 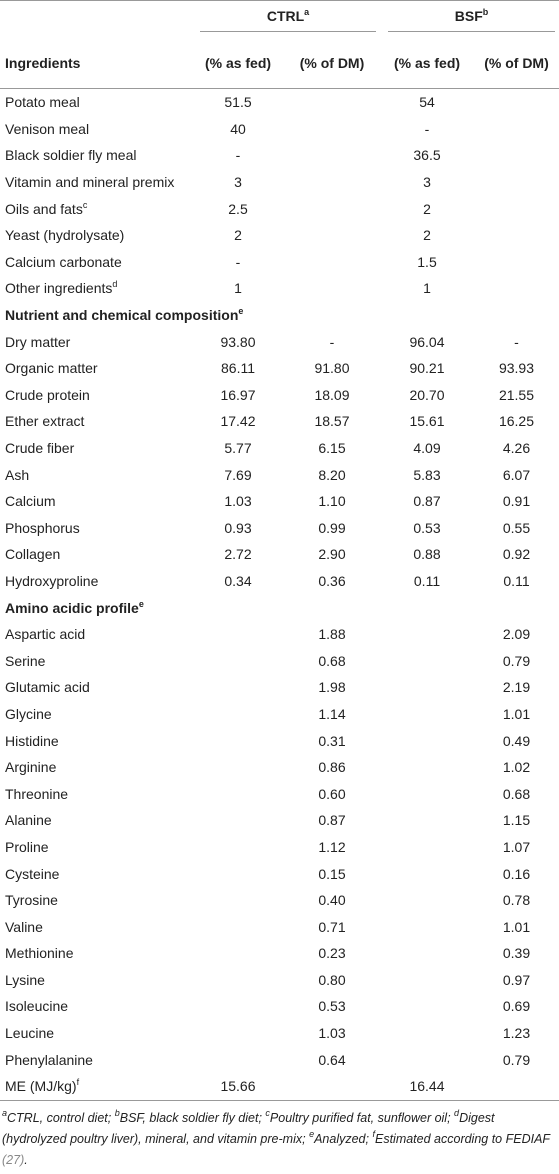 What do you see at coordinates (32, 873) in the screenshot?
I see `label-text: Cysteine` at bounding box center [32, 873].